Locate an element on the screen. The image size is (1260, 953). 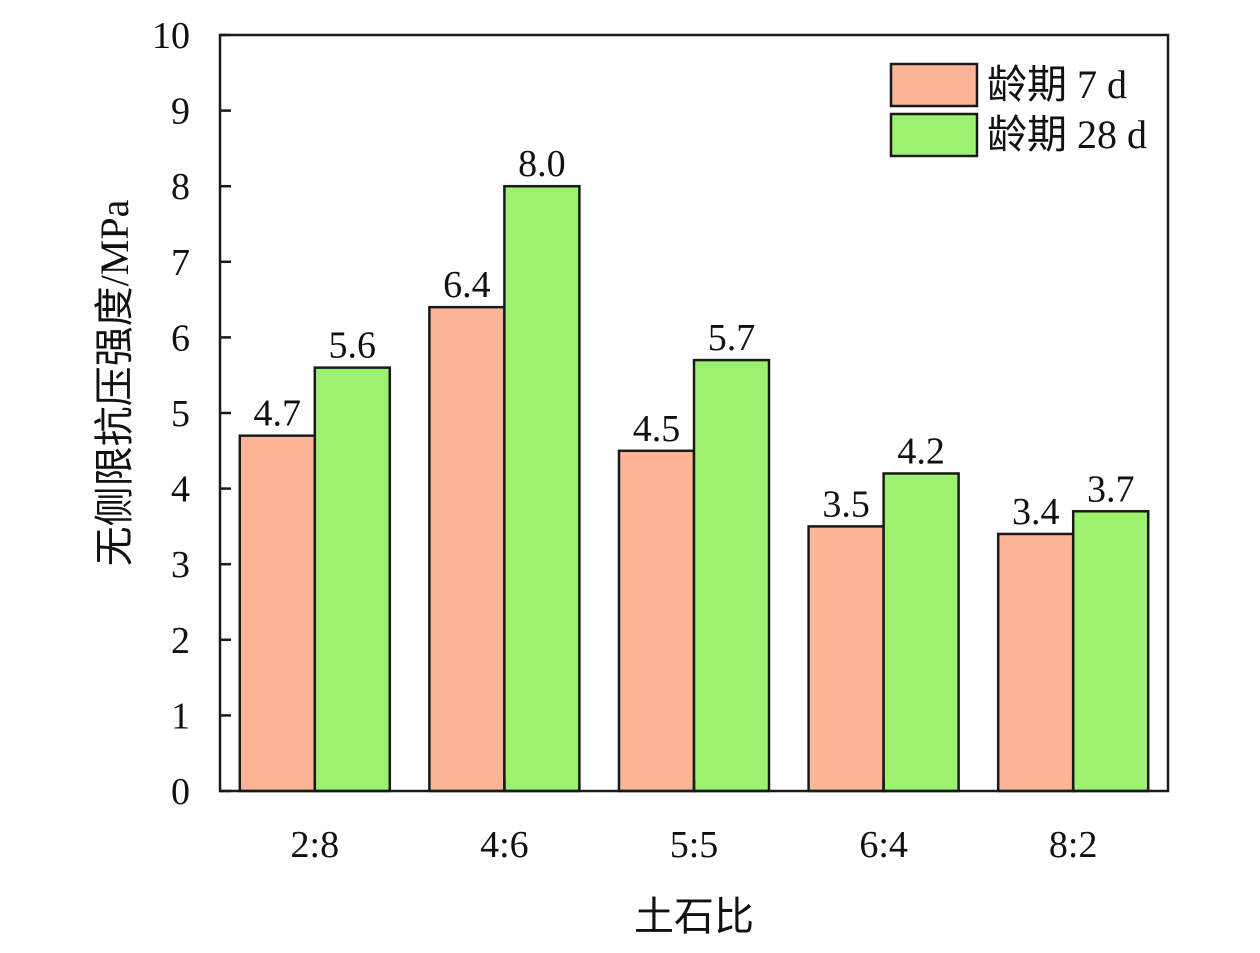
x-tick-label: 6:4 is located at coordinates (883, 845).